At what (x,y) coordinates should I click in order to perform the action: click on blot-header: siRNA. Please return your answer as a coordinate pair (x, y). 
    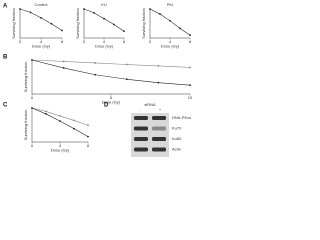
    Looking at the image, I should click on (150, 104).